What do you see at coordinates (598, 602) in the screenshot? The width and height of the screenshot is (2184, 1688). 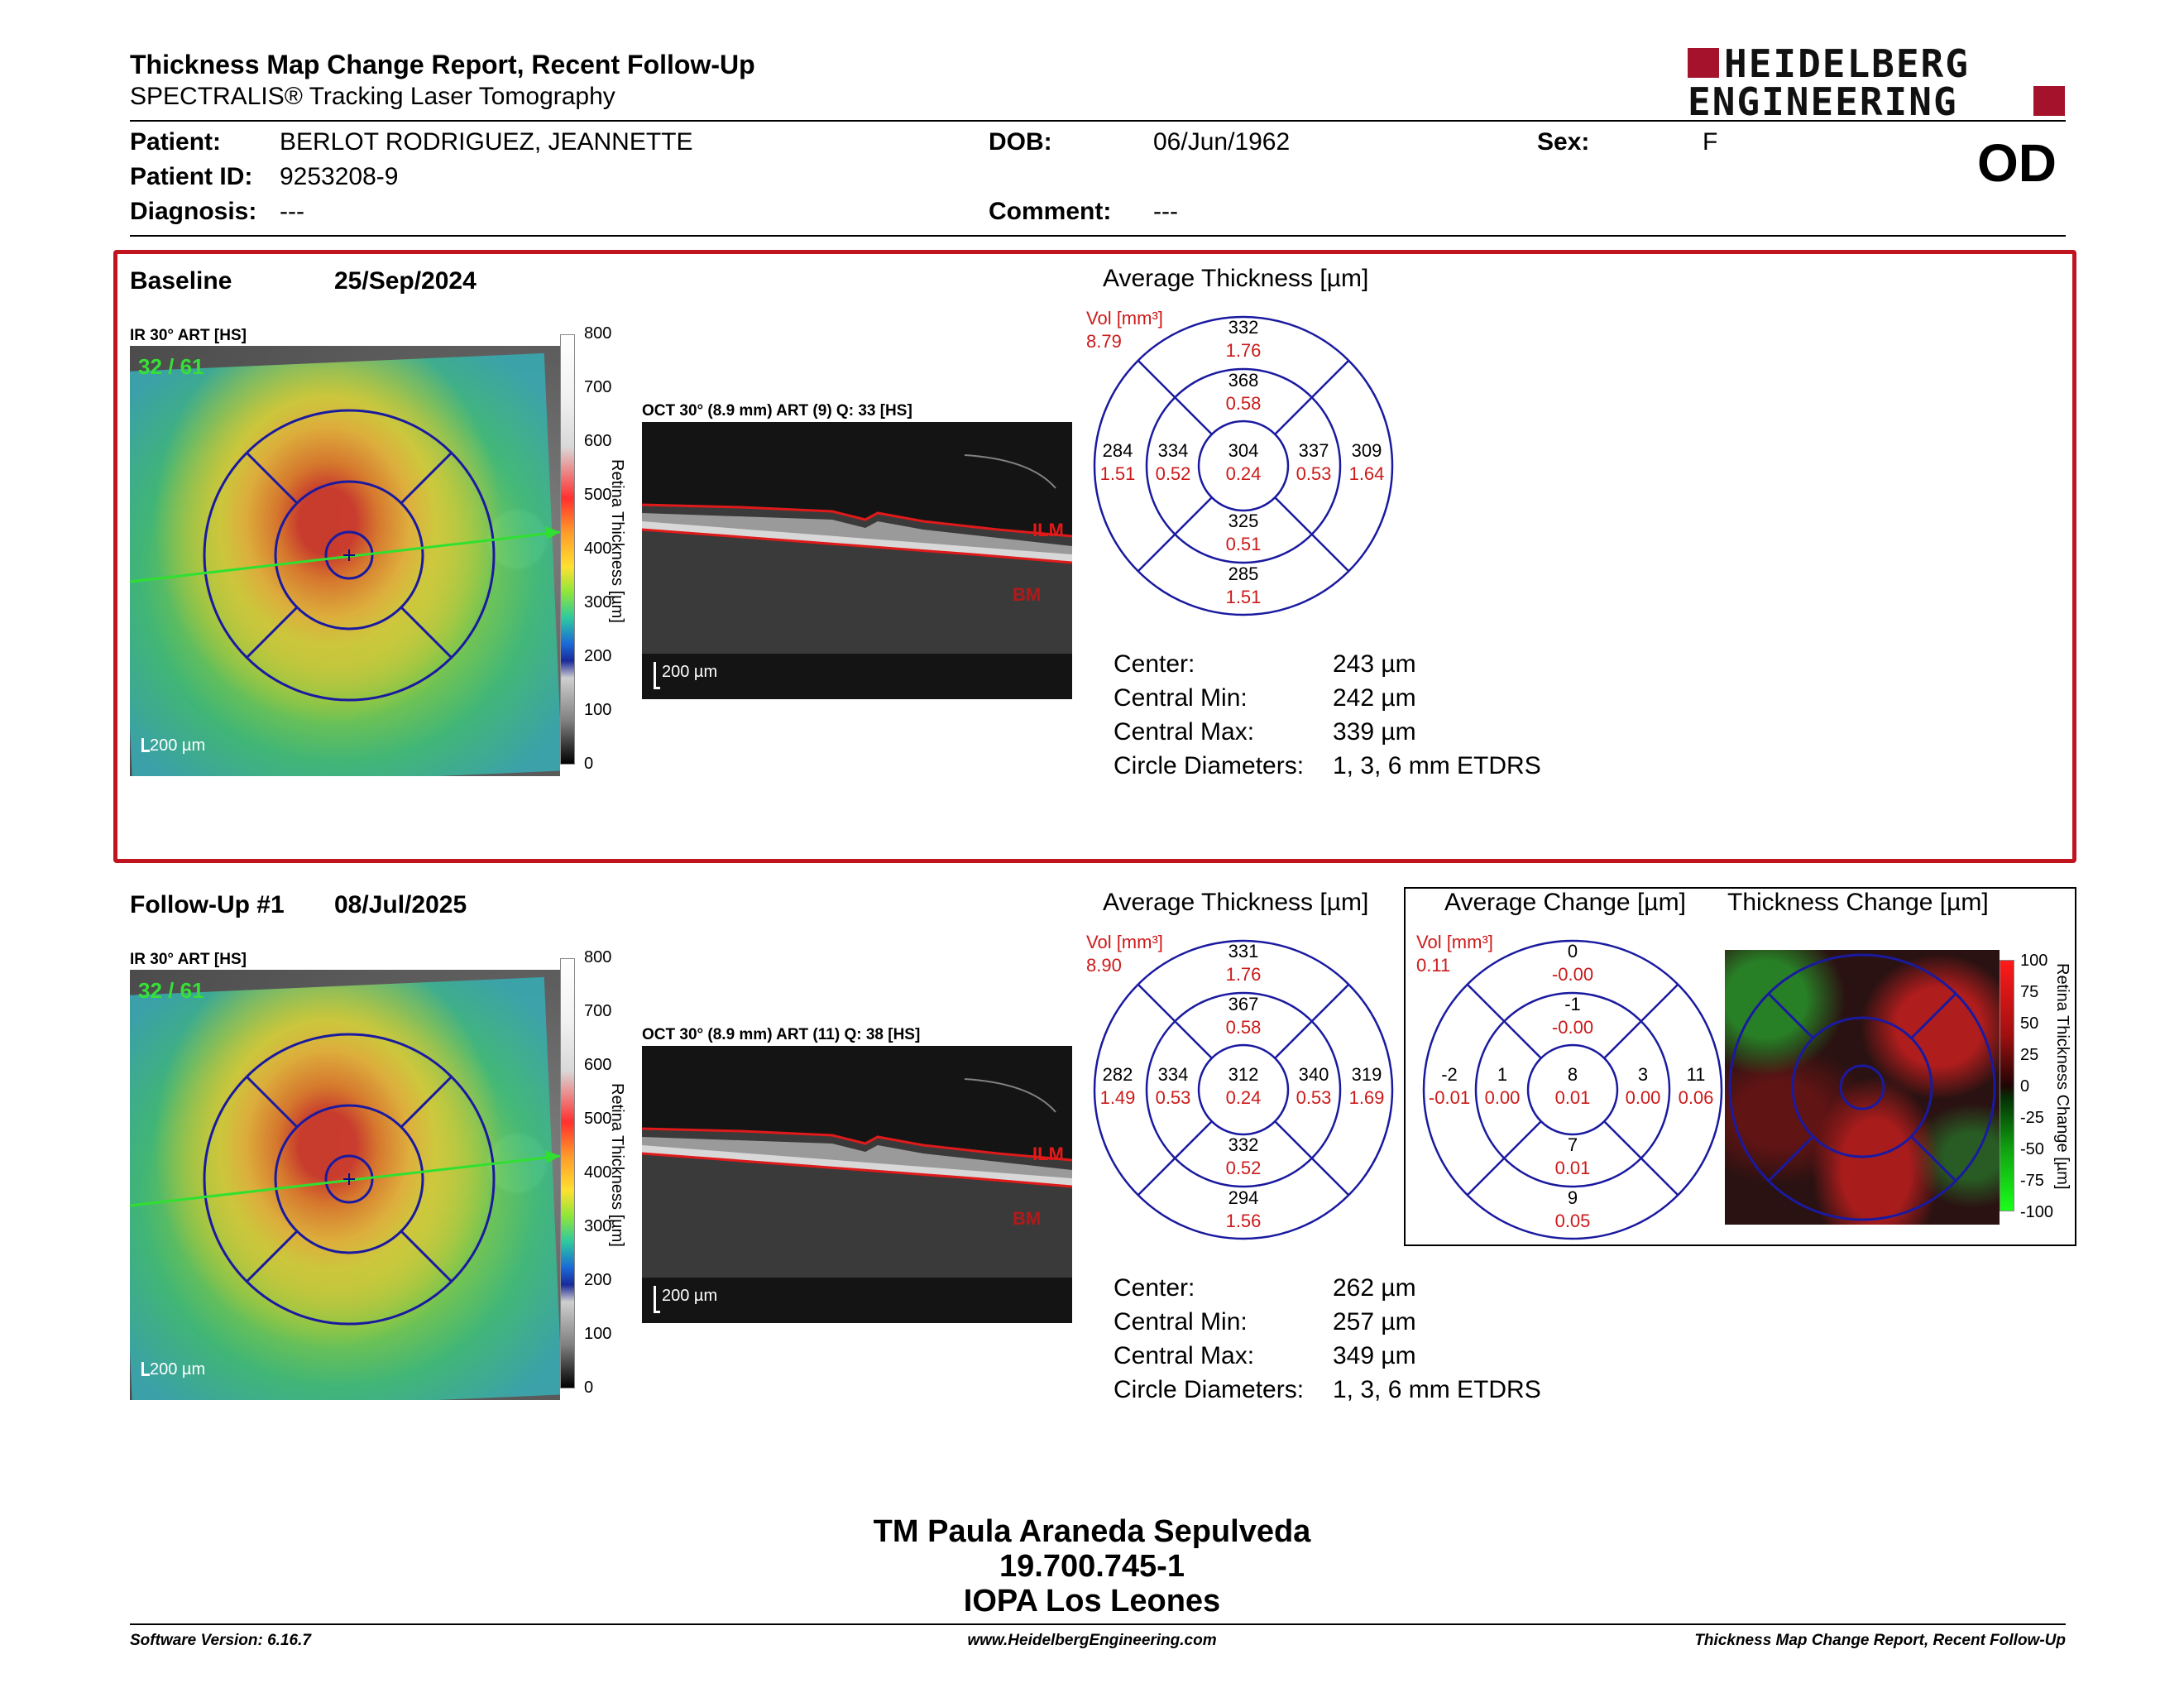 I see `tick: 300` at bounding box center [598, 602].